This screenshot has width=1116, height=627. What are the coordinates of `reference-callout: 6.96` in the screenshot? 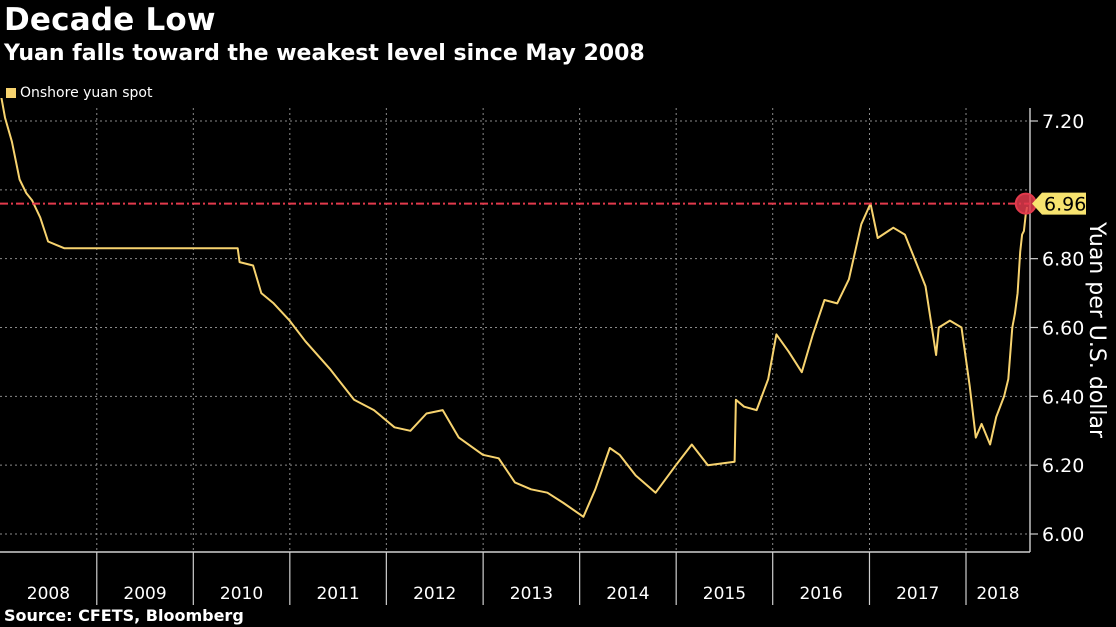 It's located at (1059, 204).